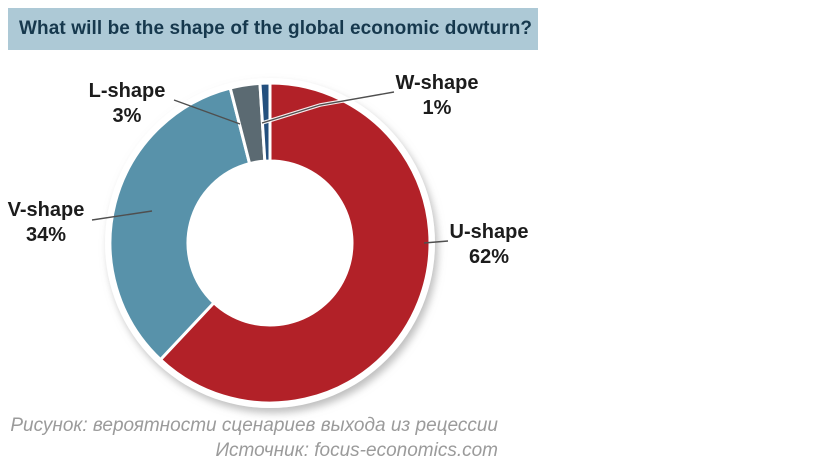  Describe the element at coordinates (489, 245) in the screenshot. I see `slice-label-u-shape: U-shape 62%` at that location.